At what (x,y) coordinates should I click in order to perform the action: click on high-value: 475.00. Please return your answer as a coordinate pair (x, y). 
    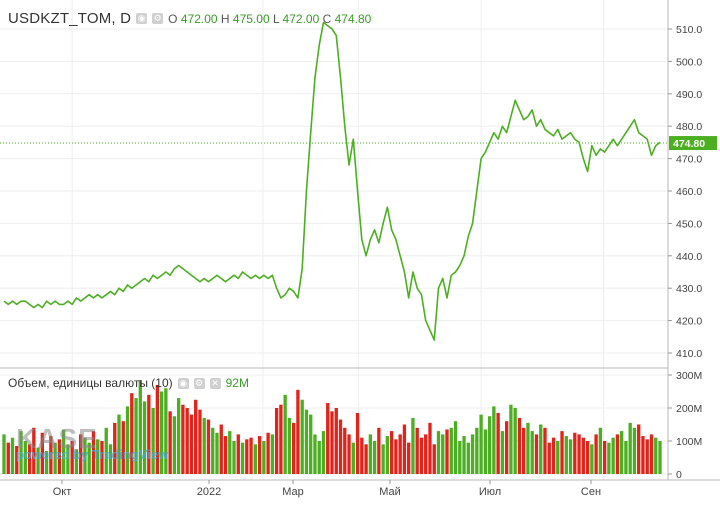
    Looking at the image, I should click on (251, 18).